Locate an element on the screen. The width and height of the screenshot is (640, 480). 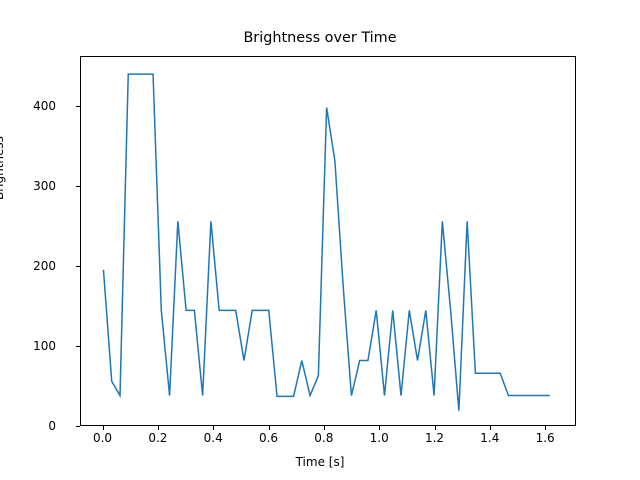
y-tick-label: 400 is located at coordinates (44, 106).